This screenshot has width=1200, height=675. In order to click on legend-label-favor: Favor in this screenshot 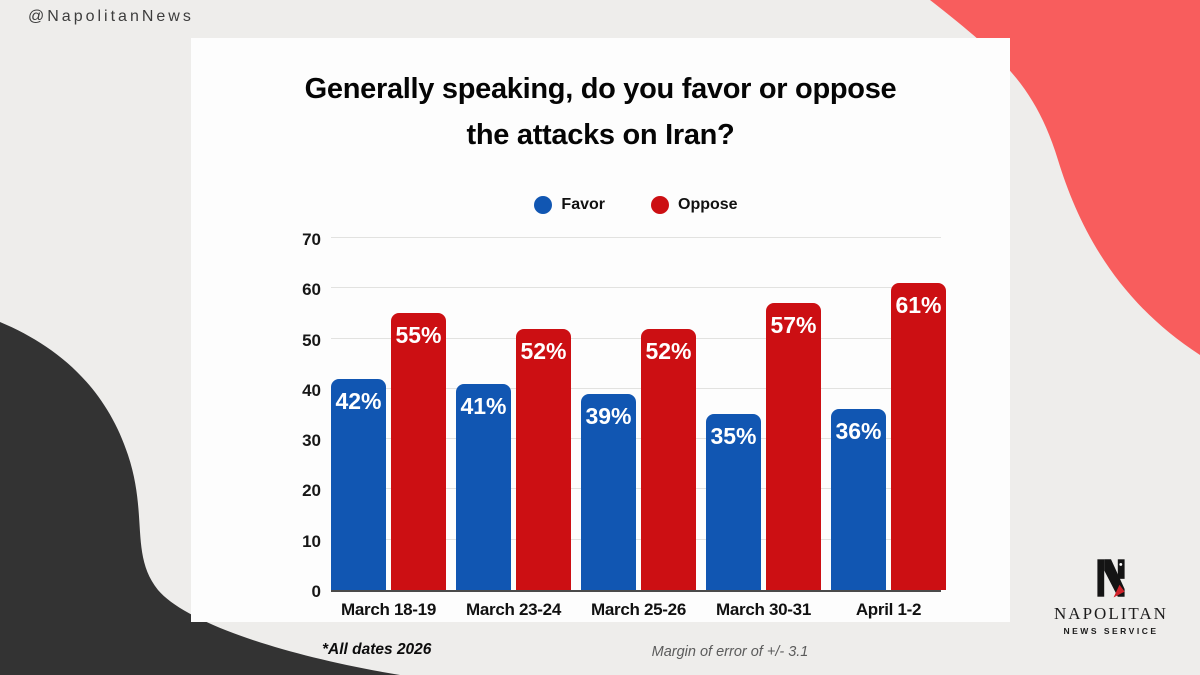, I will do `click(583, 204)`.